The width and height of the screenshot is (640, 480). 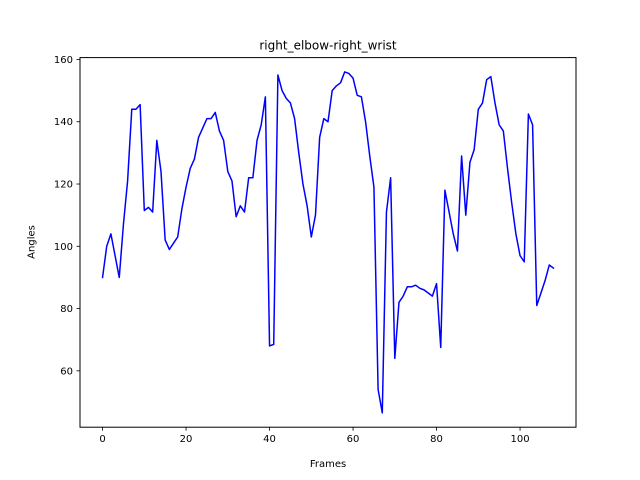 I want to click on y-tick-label: 60, so click(x=66, y=371).